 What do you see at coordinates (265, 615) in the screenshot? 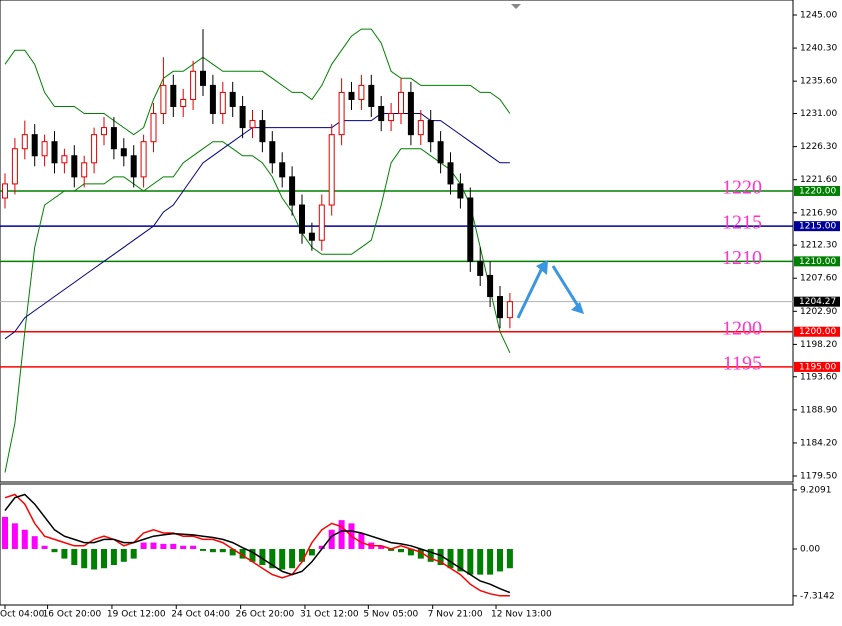
I see `x-tick-label: 26 Oct 20:00` at bounding box center [265, 615].